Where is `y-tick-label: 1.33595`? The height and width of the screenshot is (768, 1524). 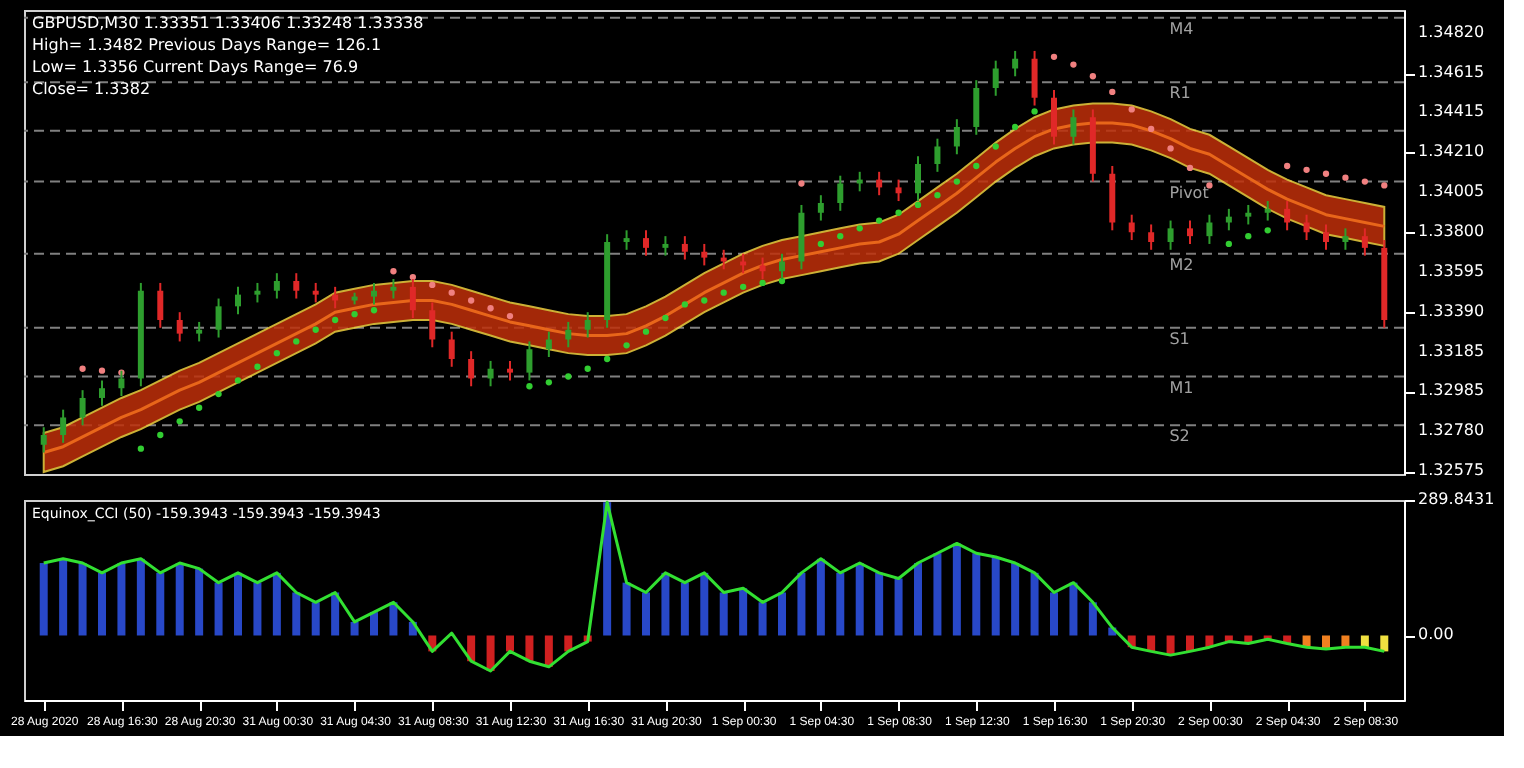
y-tick-label: 1.33595 is located at coordinates (1451, 271).